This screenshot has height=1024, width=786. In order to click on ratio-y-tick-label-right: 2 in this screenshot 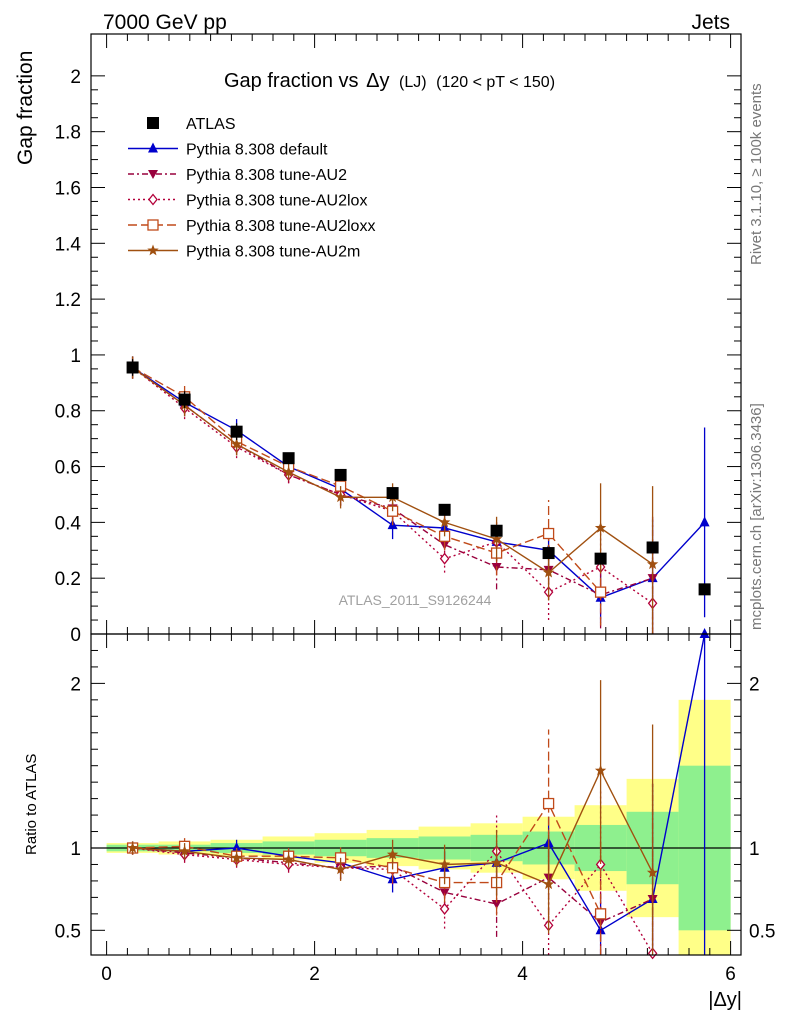, I will do `click(754, 684)`.